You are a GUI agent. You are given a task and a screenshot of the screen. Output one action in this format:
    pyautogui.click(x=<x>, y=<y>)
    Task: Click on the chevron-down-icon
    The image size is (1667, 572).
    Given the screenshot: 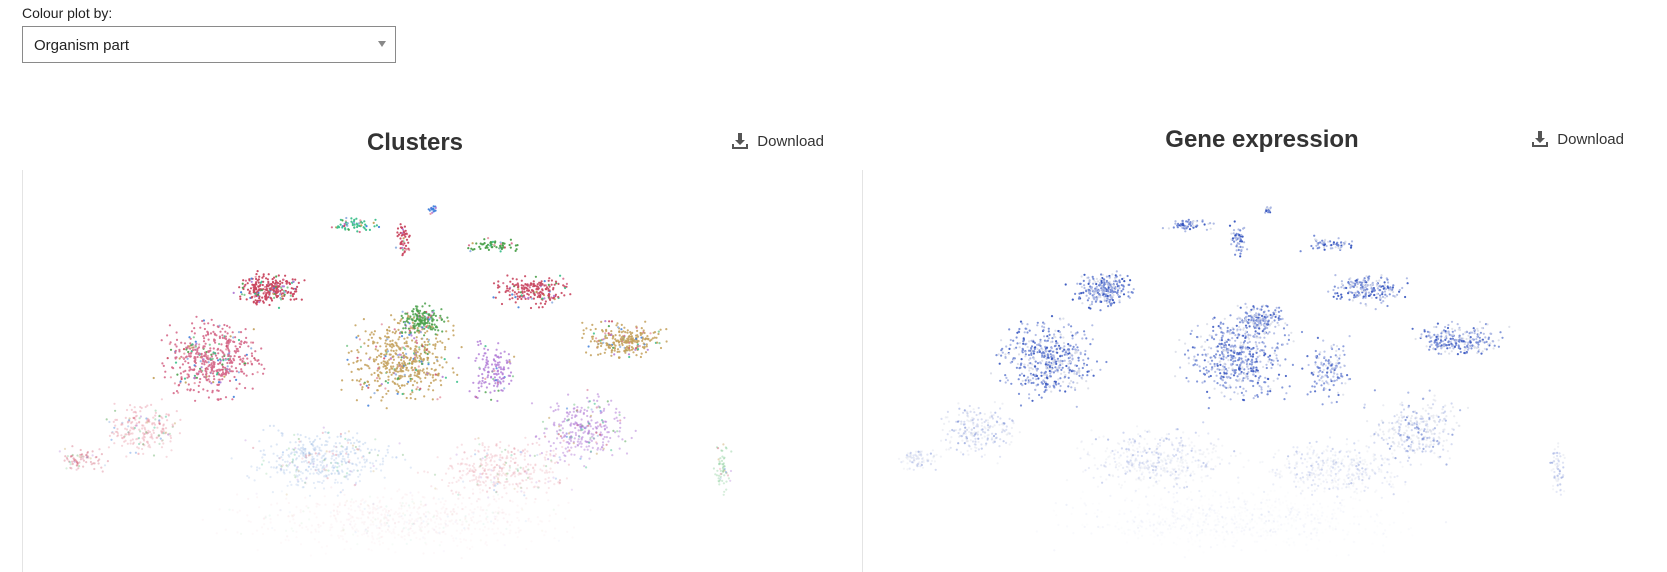 What is the action you would take?
    pyautogui.click(x=382, y=44)
    